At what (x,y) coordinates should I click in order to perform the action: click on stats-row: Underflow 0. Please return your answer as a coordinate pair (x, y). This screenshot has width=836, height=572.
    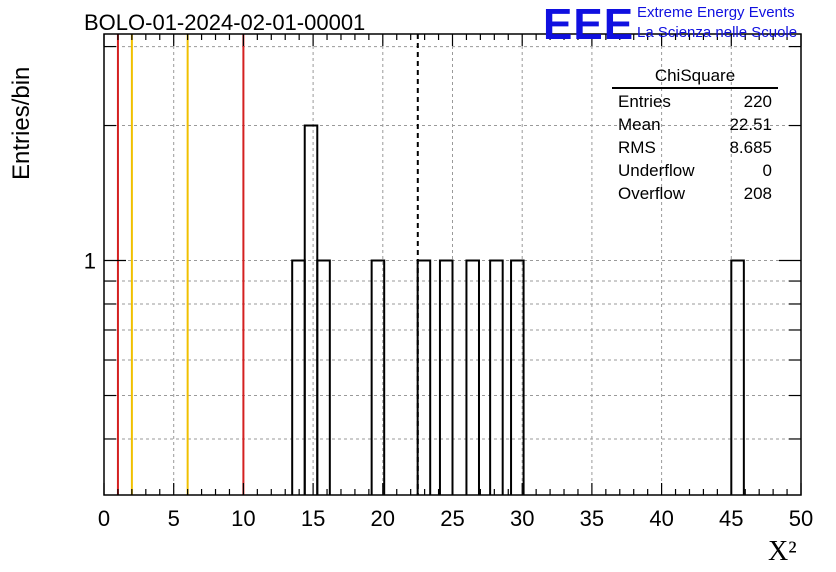
    Looking at the image, I should click on (695, 170).